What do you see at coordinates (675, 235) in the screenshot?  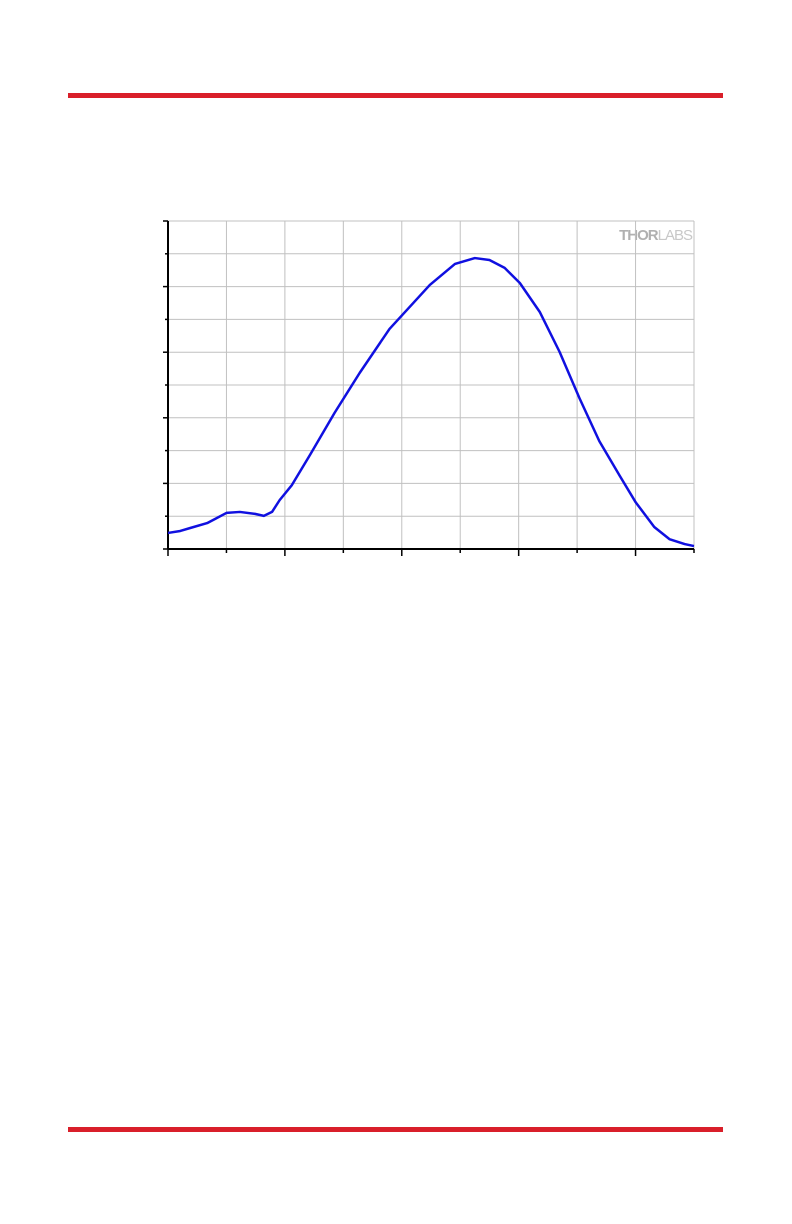 I see `logo-light: LABS` at bounding box center [675, 235].